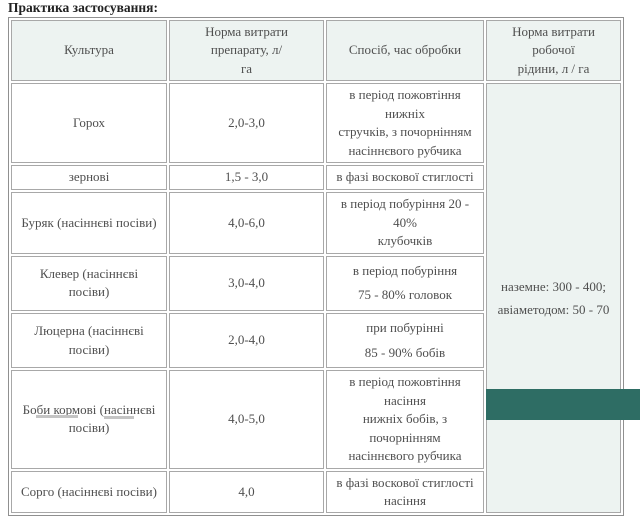 This screenshot has height=516, width=640. Describe the element at coordinates (89, 123) in the screenshot. I see `culture-cell: Горох` at that location.